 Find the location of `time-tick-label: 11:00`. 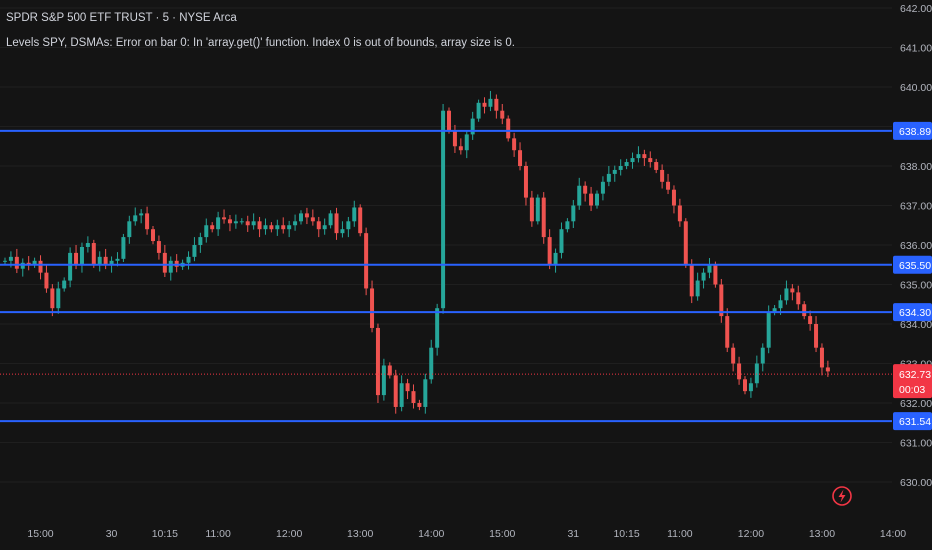

time-tick-label: 11:00 is located at coordinates (218, 534).